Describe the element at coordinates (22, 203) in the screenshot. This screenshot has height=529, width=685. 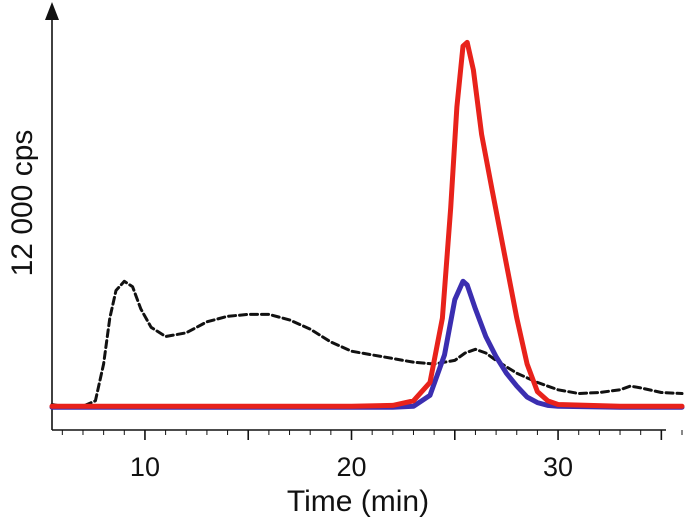
I see `y-axis-title: 12 000 cps` at that location.